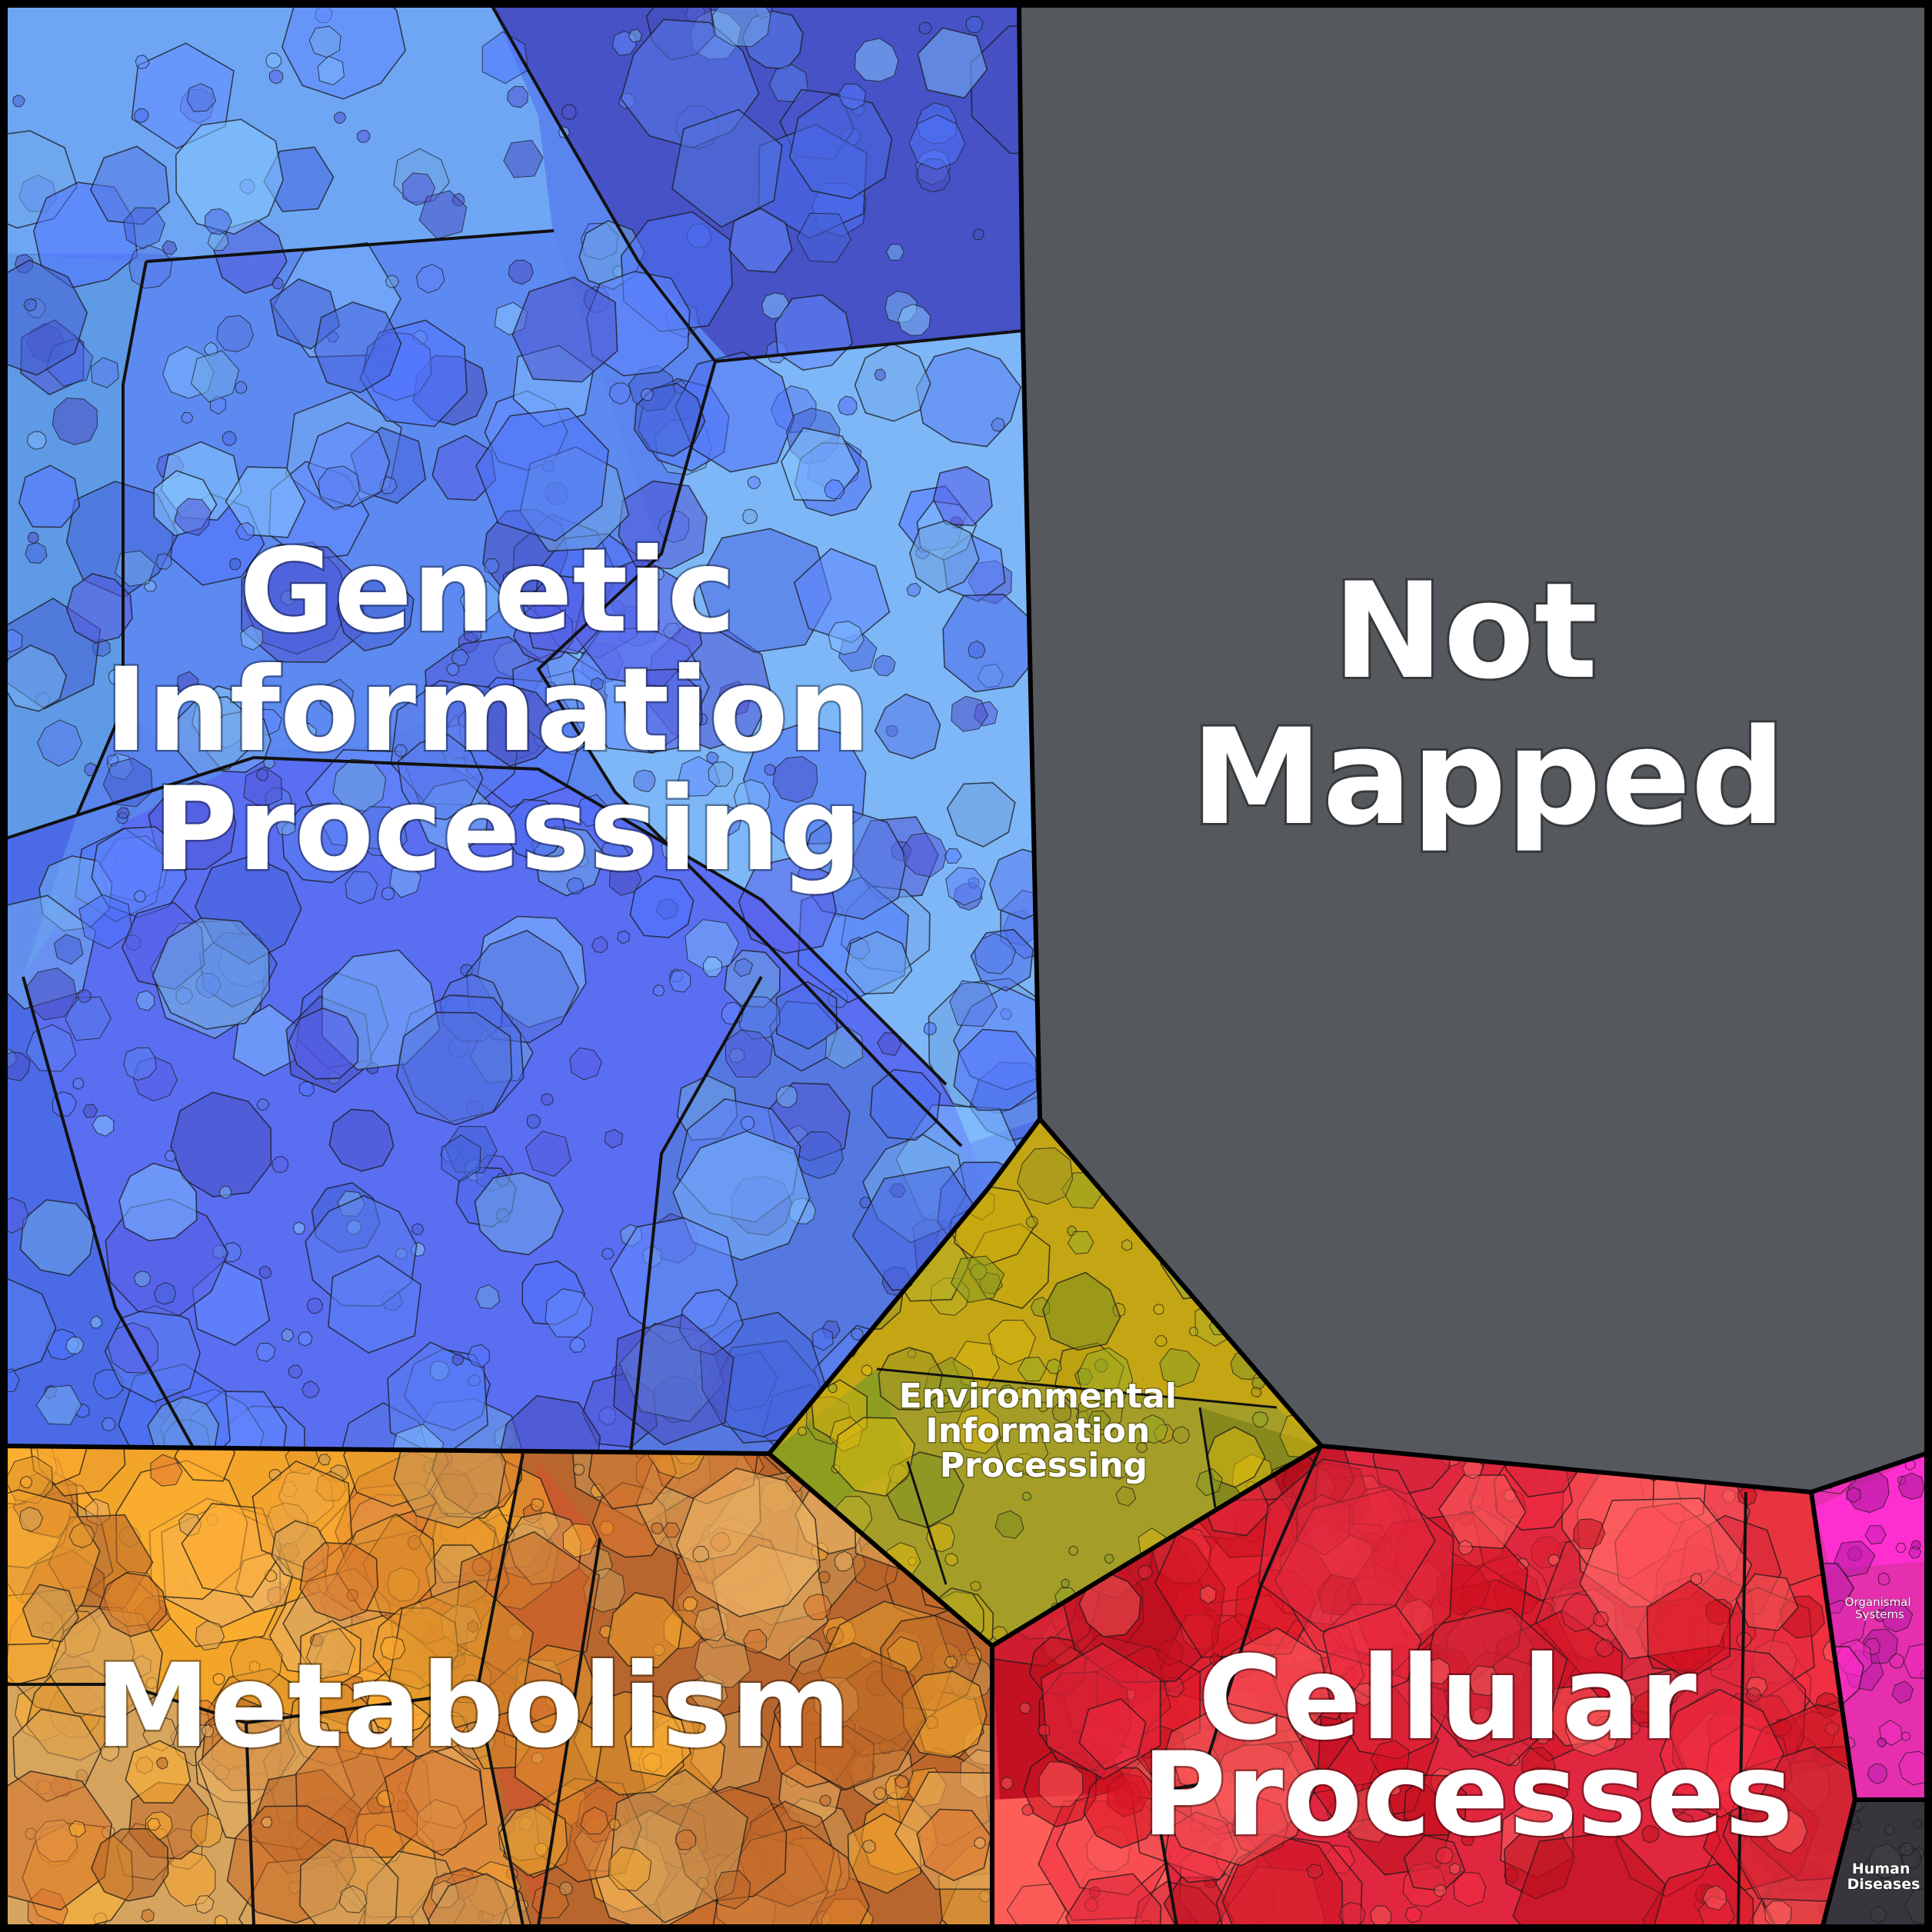  I want to click on cell-organismal, so click(1897, 1617).